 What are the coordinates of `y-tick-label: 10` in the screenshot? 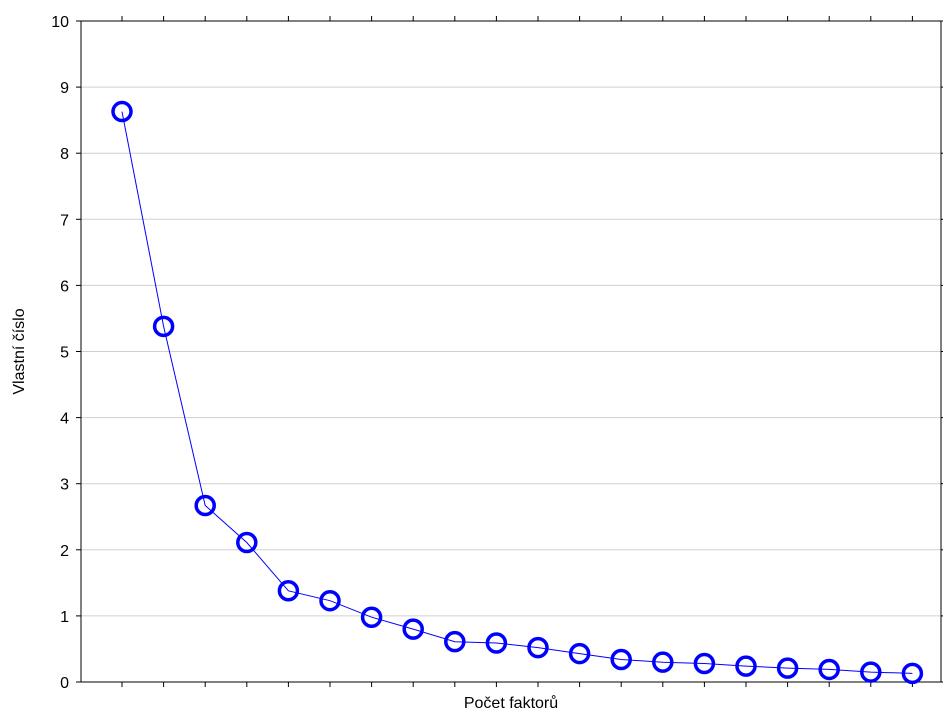 It's located at (60, 22).